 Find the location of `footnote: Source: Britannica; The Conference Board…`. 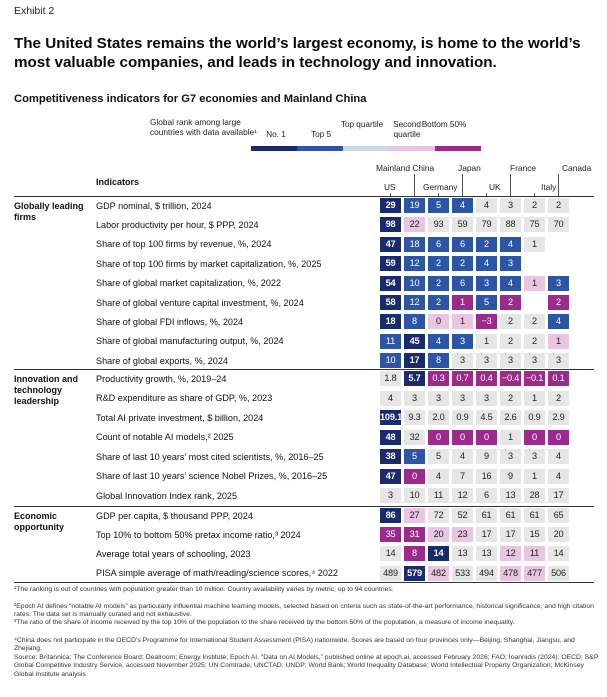

footnote: Source: Britannica; The Conference Board… is located at coordinates (306, 666).